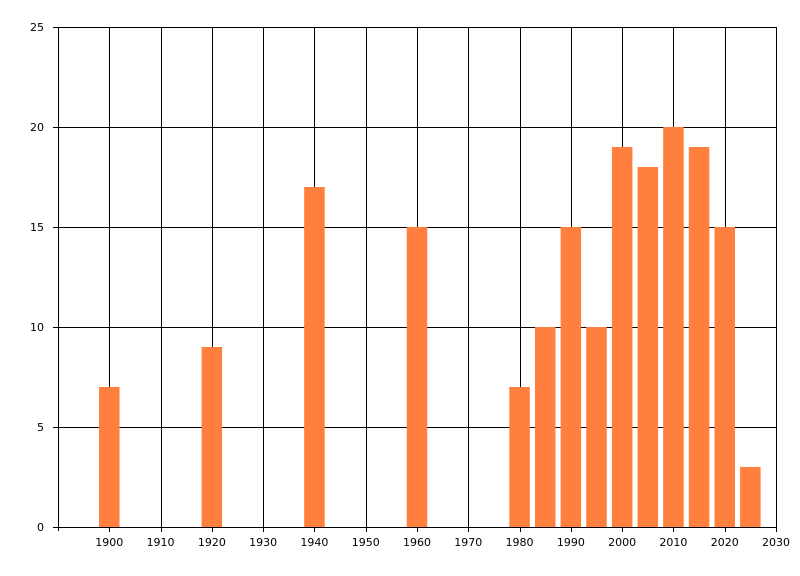 The width and height of the screenshot is (800, 576). What do you see at coordinates (40, 527) in the screenshot?
I see `y-tick-label-0: 0` at bounding box center [40, 527].